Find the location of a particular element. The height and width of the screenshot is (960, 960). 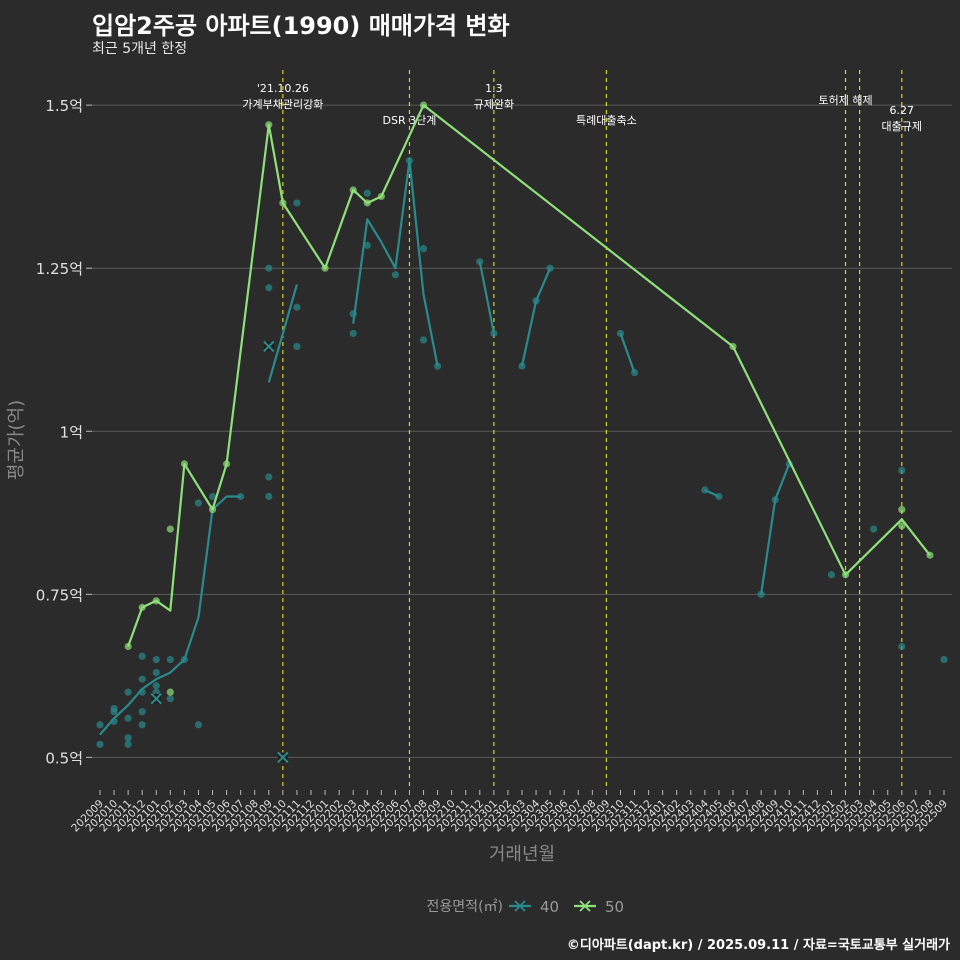

legend-title: 전용면적(㎡) is located at coordinates (465, 907).